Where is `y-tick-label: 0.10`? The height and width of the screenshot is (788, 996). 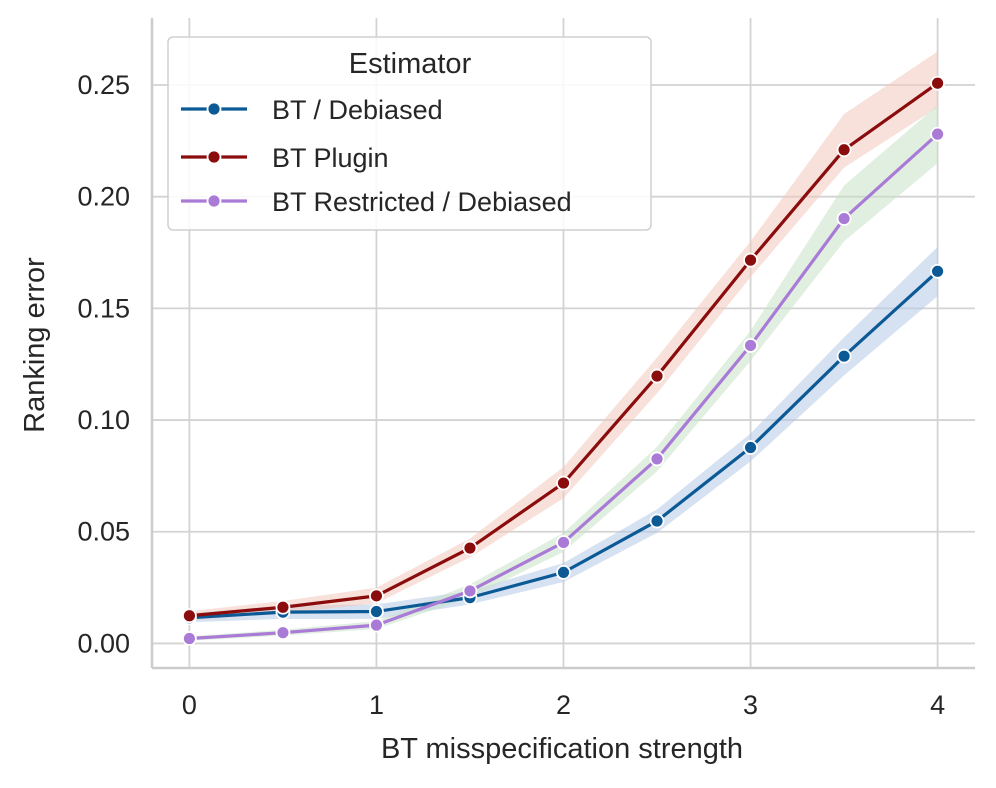
y-tick-label: 0.10 is located at coordinates (103, 420).